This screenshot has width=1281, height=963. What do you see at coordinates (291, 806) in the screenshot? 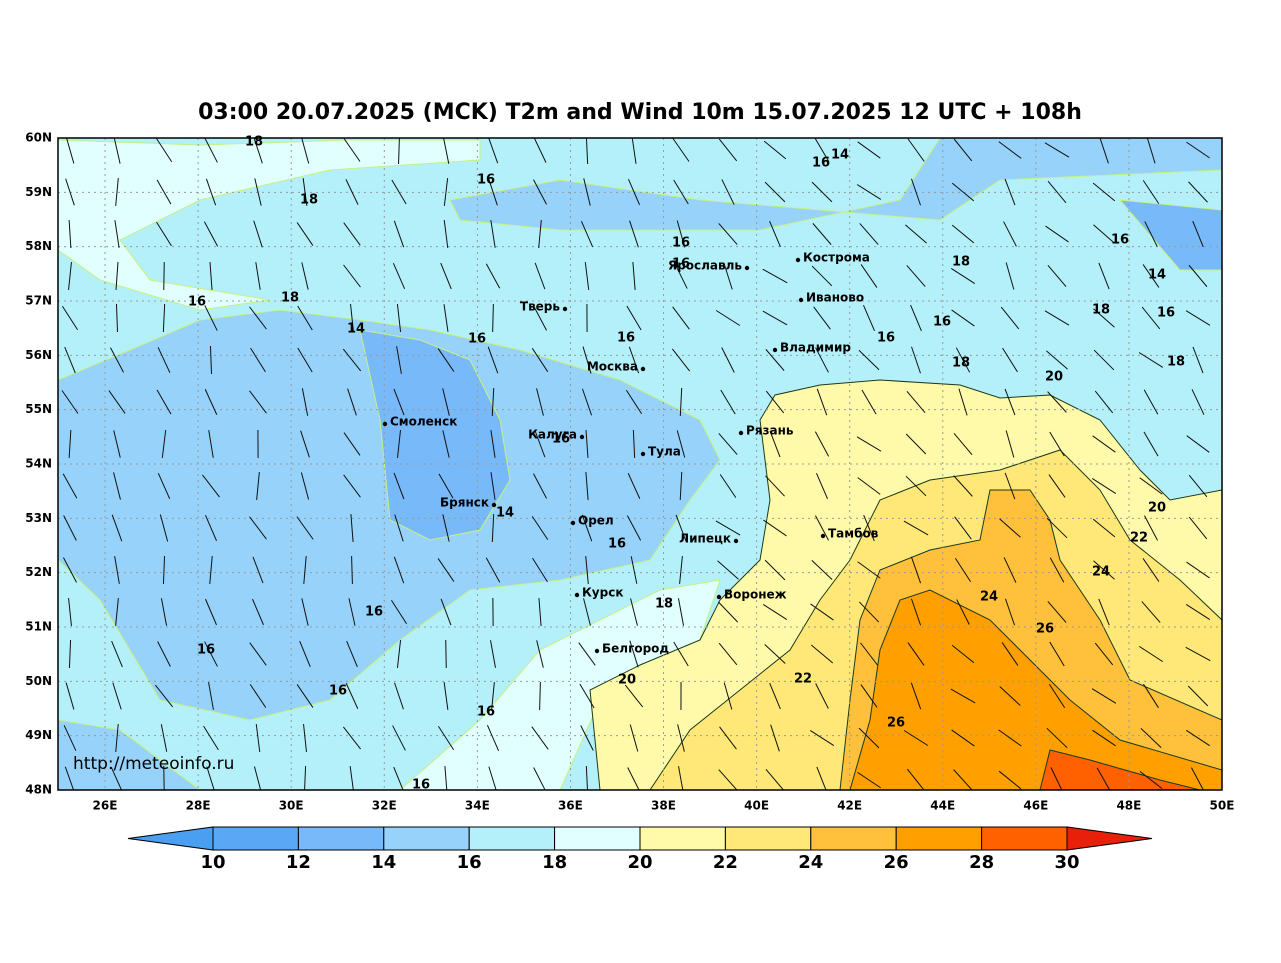
I see `lon-label: 30E` at bounding box center [291, 806].